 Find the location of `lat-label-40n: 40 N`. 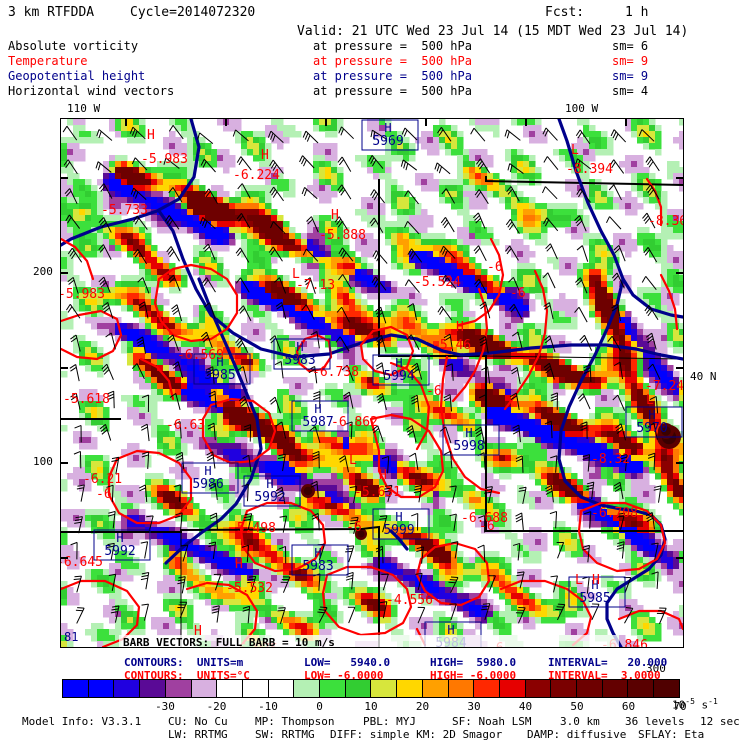

lat-label-40n: 40 N is located at coordinates (703, 376).